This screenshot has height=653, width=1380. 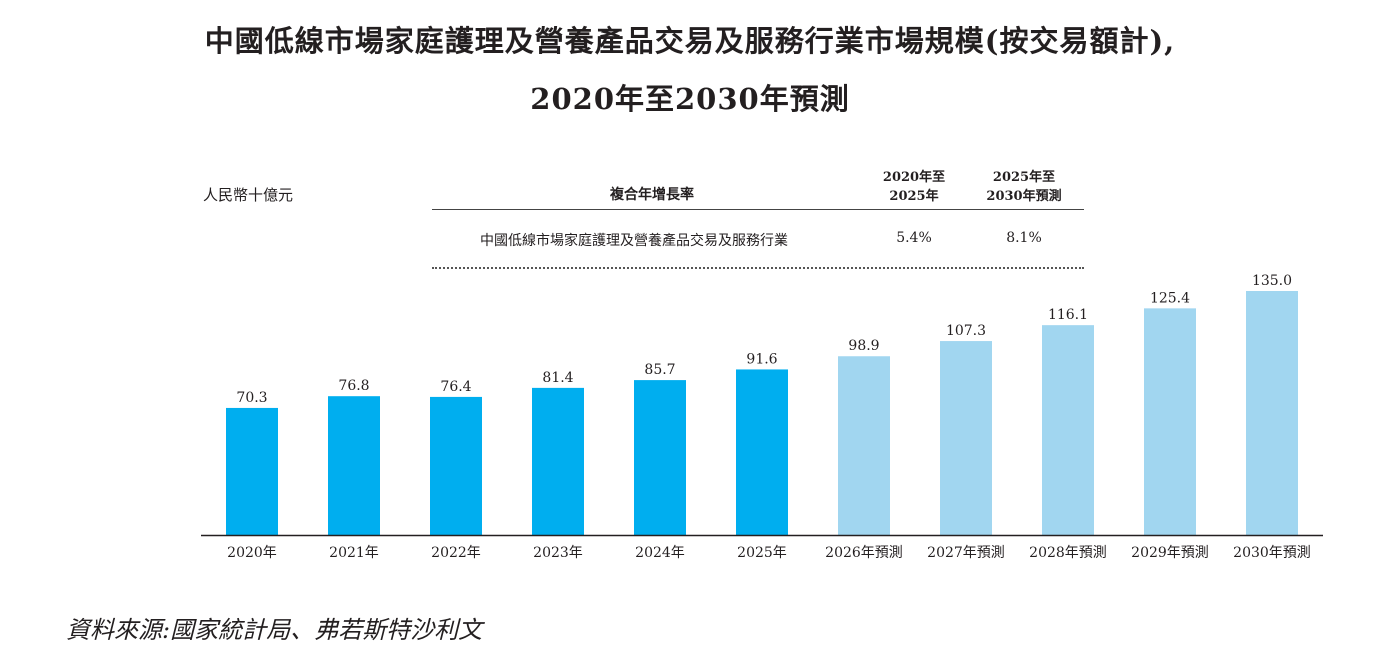 What do you see at coordinates (758, 268) in the screenshot?
I see `cagr-table-bottom-rule` at bounding box center [758, 268].